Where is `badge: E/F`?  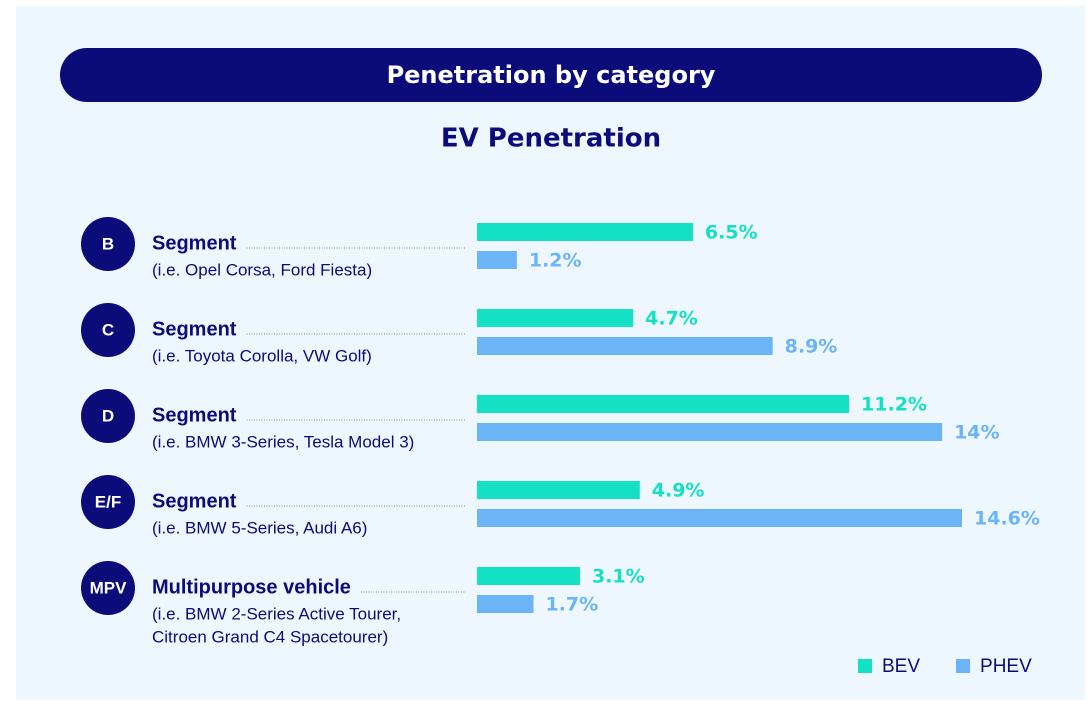
badge: E/F is located at coordinates (108, 501).